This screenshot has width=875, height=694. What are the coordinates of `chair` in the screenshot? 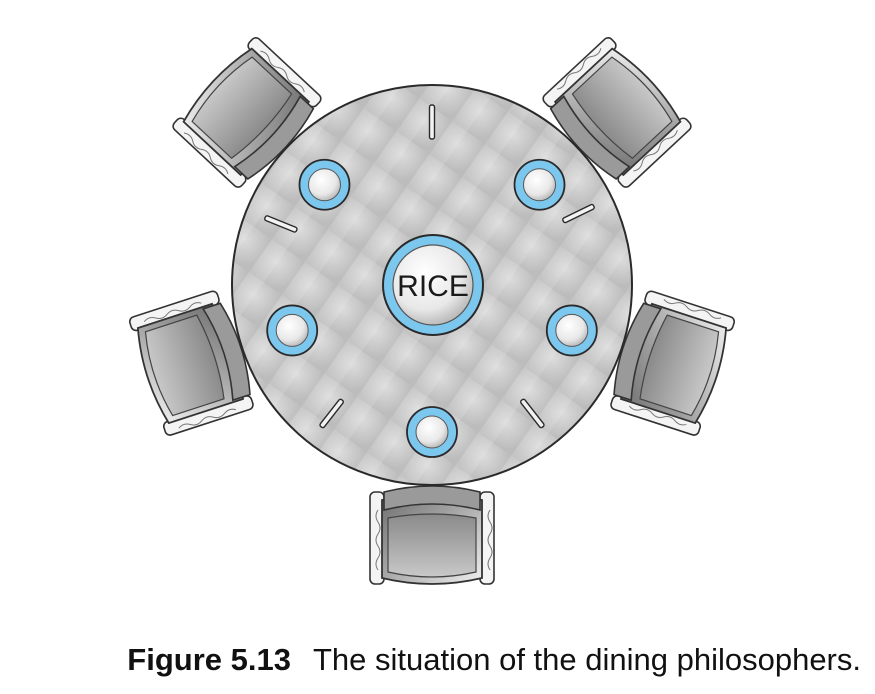 It's located at (432, 535).